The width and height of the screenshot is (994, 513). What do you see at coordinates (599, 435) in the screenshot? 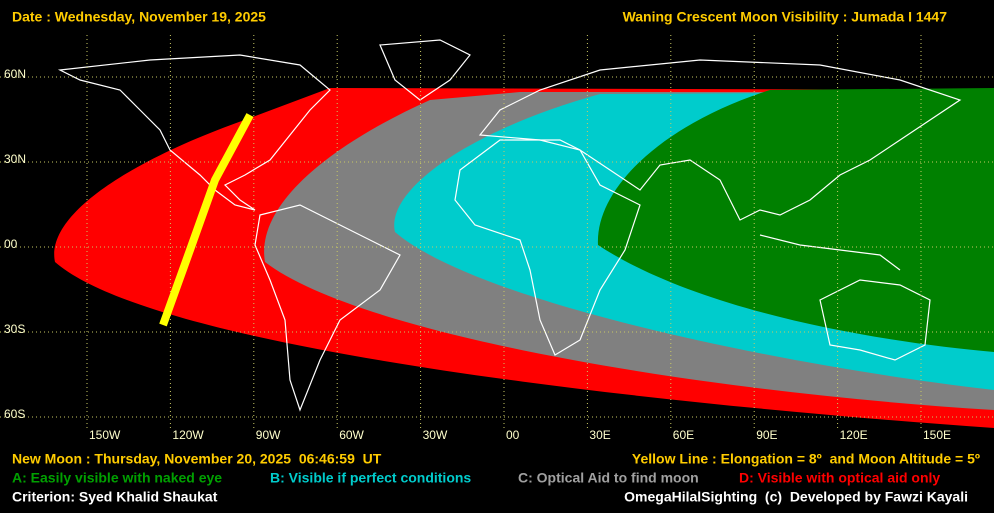
I see `lon-label: 30E` at bounding box center [599, 435].